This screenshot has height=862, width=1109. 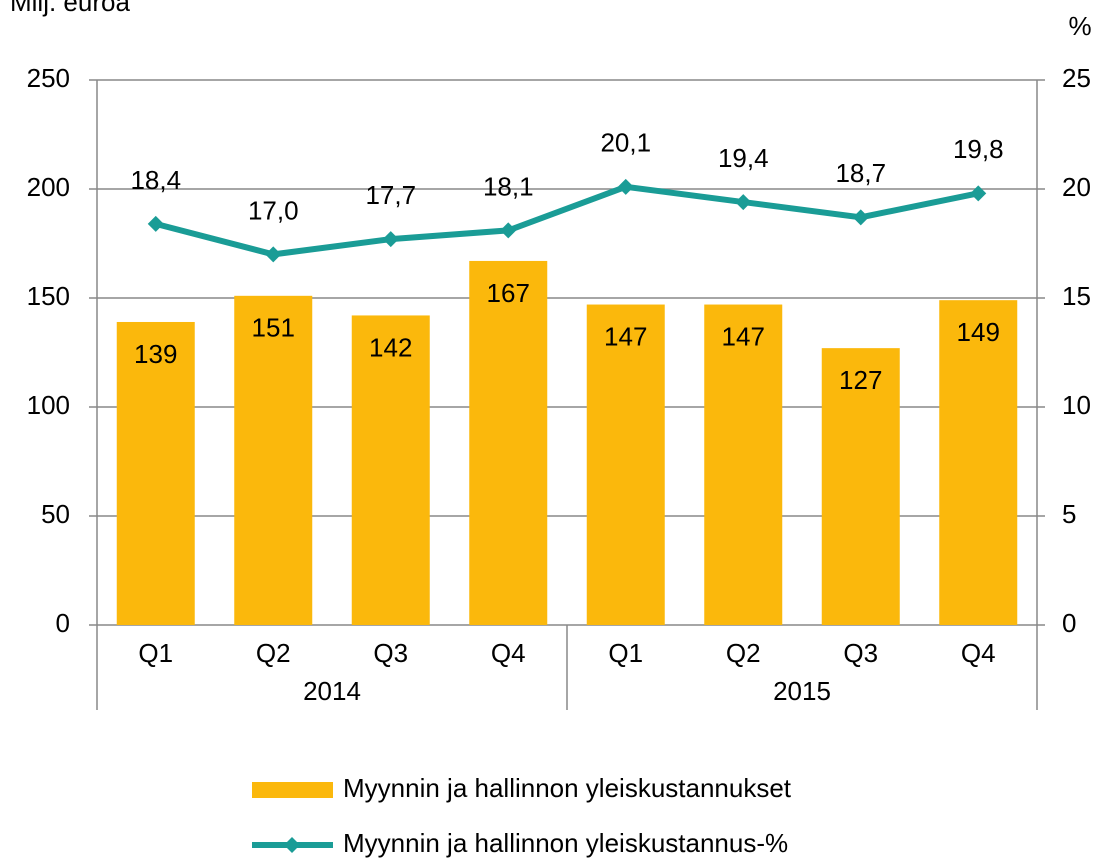 I want to click on line-value-label: 18,4, so click(x=155, y=180).